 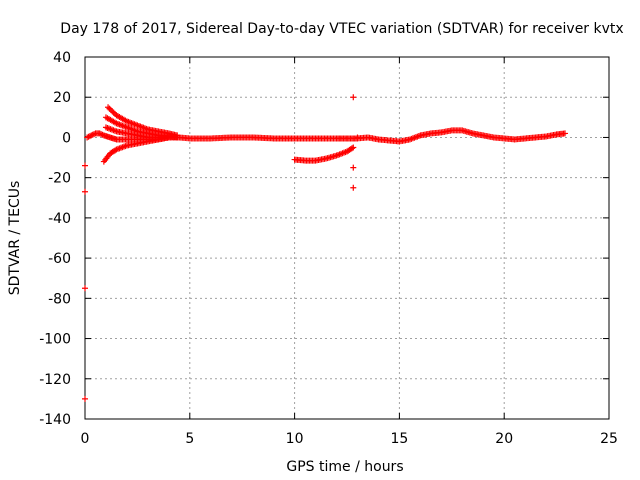 What do you see at coordinates (295, 439) in the screenshot?
I see `x-tick-label: 10` at bounding box center [295, 439].